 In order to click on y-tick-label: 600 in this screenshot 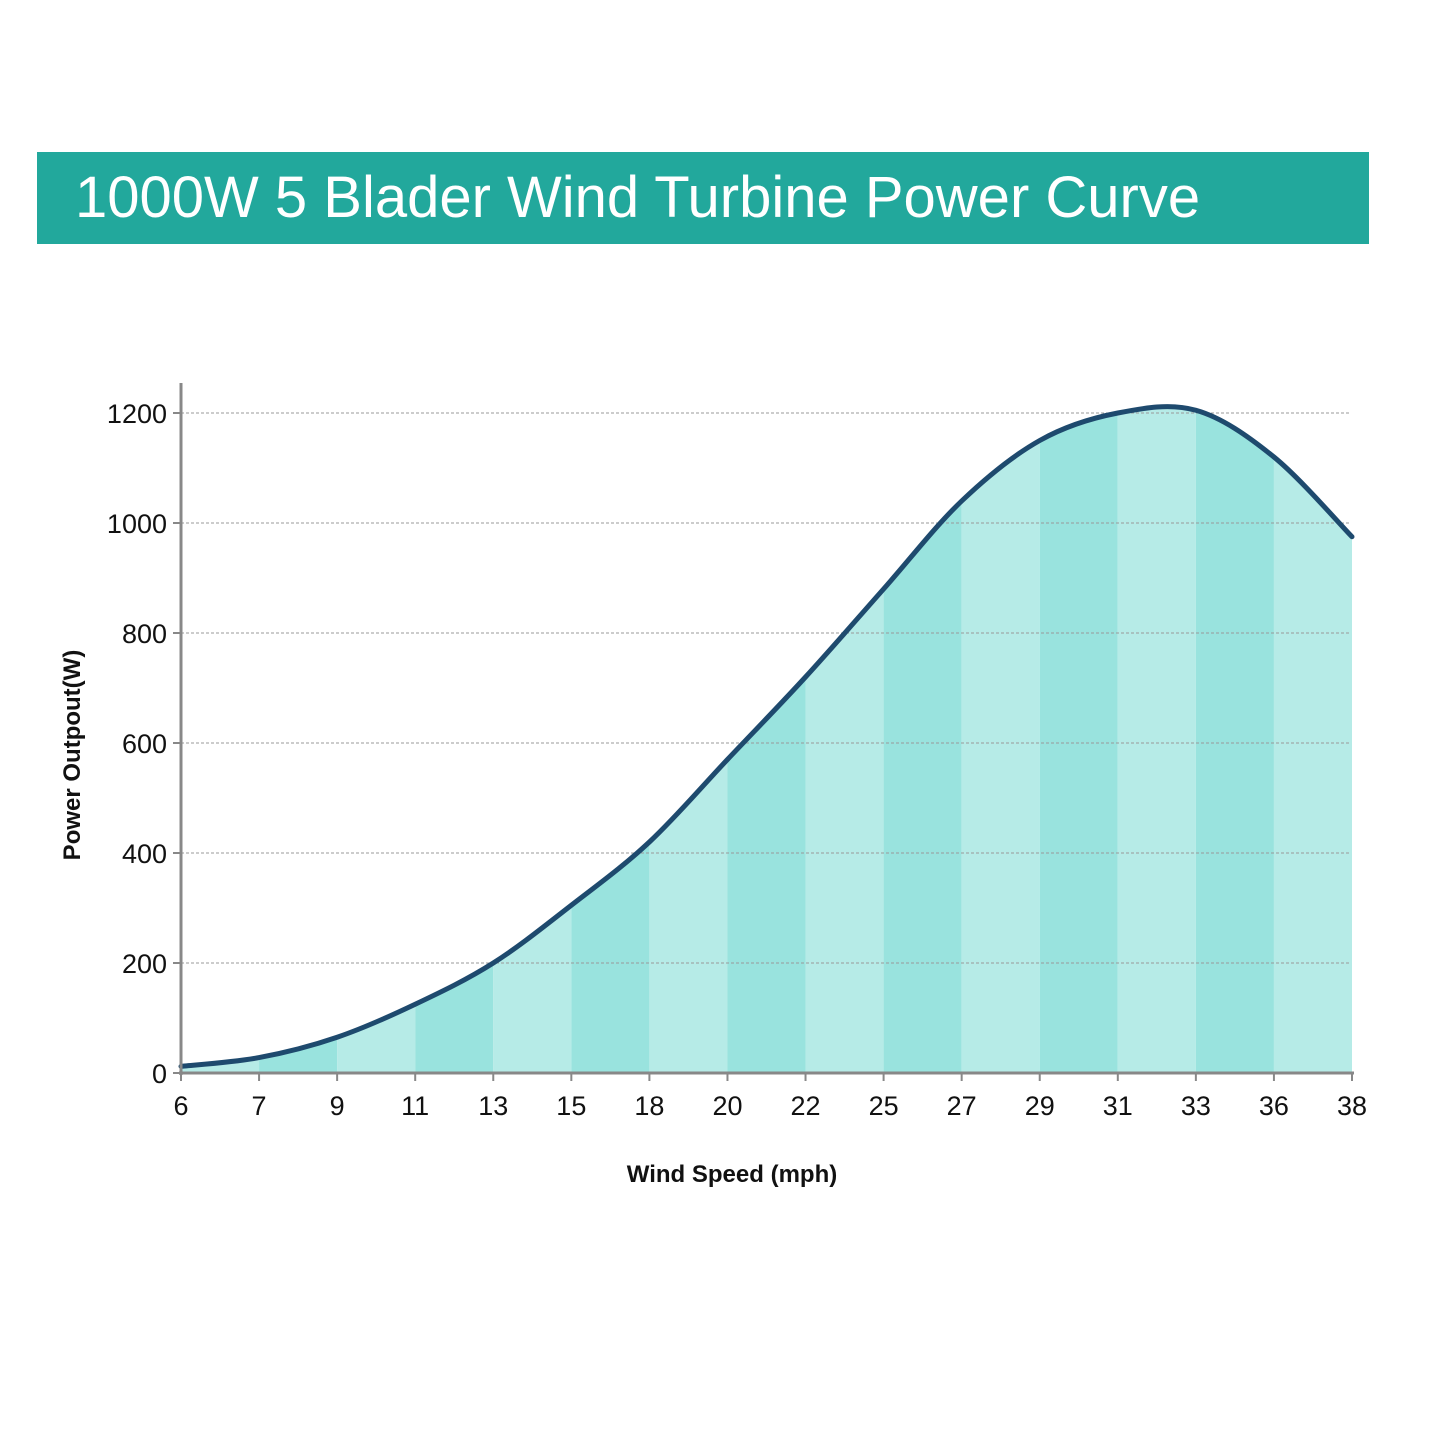, I will do `click(144, 744)`.